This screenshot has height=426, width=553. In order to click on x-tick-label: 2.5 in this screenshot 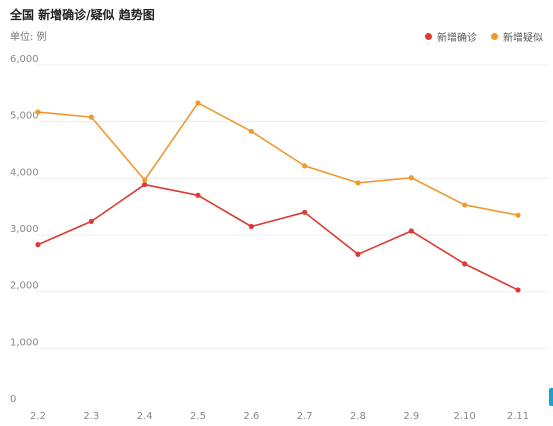, I will do `click(198, 416)`.